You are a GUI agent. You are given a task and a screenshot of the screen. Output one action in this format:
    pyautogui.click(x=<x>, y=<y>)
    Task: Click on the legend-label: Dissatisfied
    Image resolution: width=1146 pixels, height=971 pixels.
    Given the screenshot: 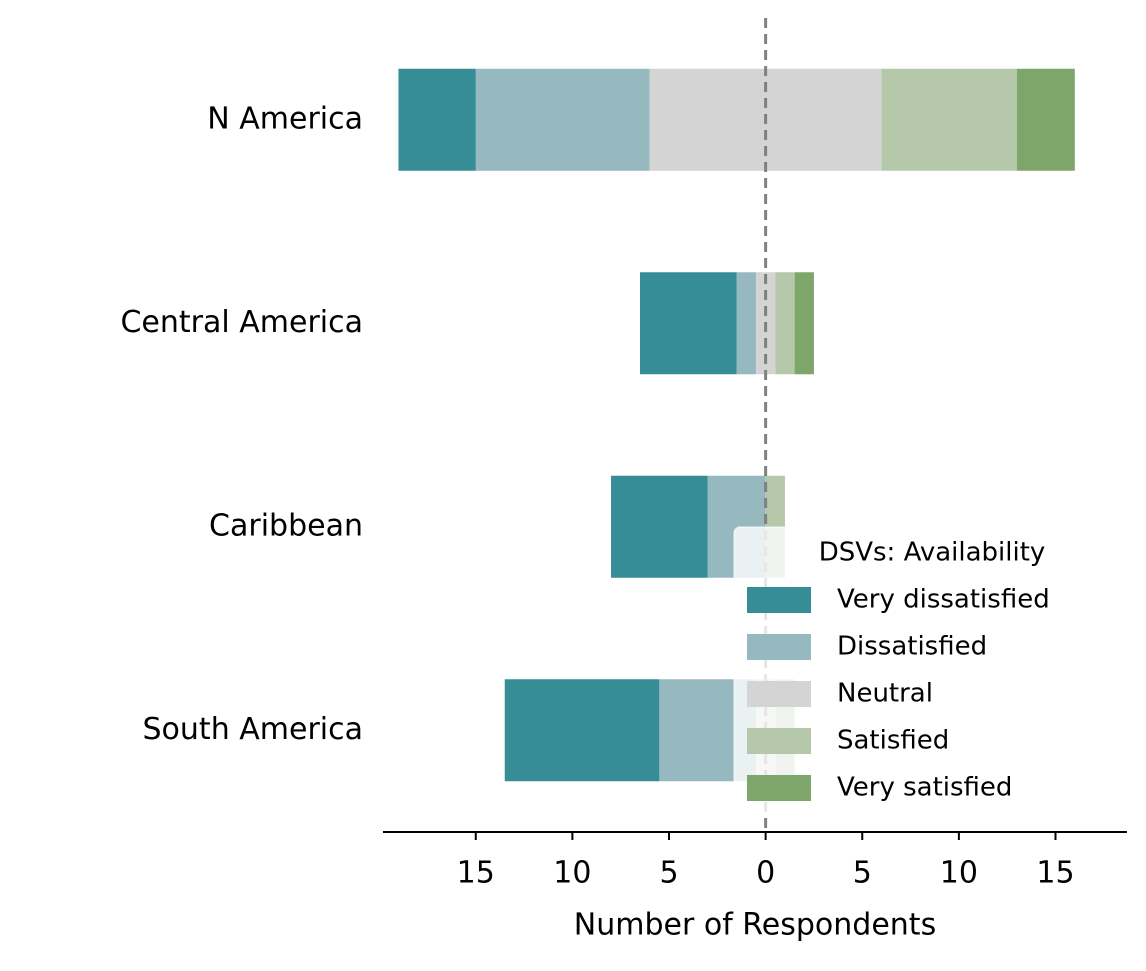 What is the action you would take?
    pyautogui.click(x=912, y=647)
    